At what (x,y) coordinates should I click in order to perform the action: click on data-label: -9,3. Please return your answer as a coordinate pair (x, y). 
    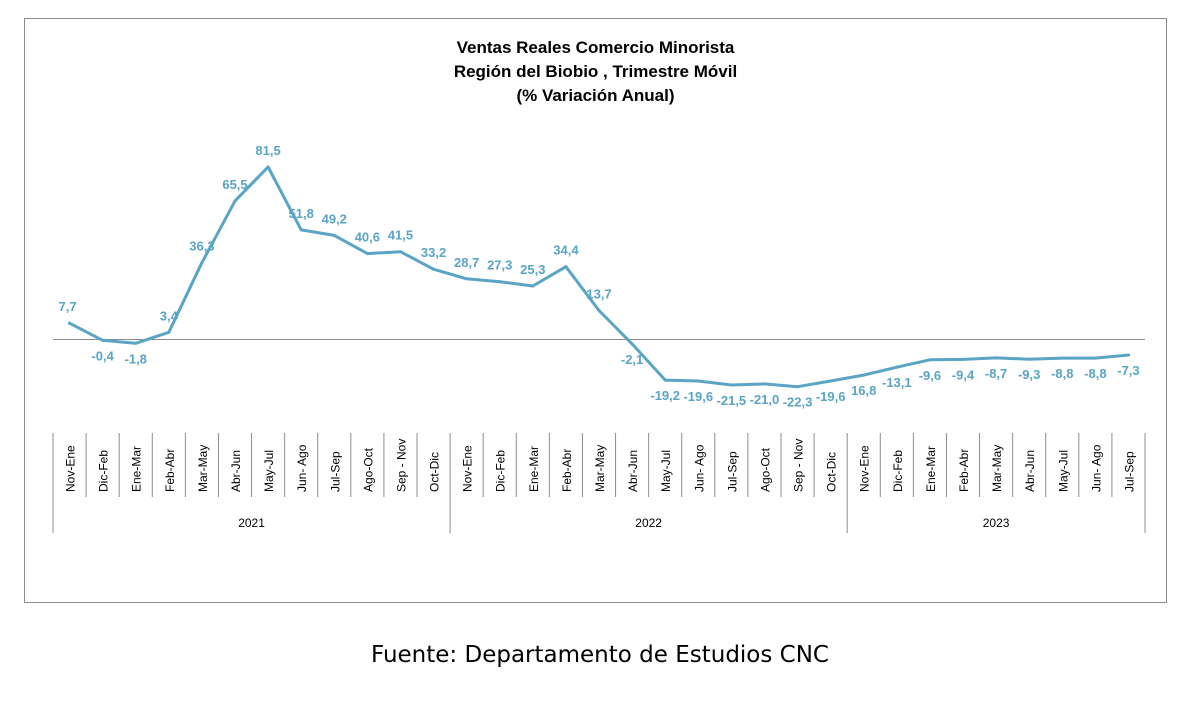
    Looking at the image, I should click on (1029, 374).